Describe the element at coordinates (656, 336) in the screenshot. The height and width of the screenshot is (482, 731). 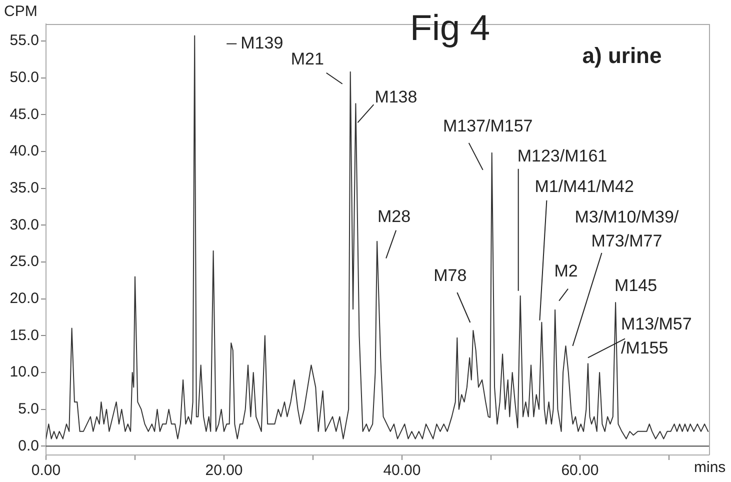
I see `annotation: M13/M57/M155` at that location.